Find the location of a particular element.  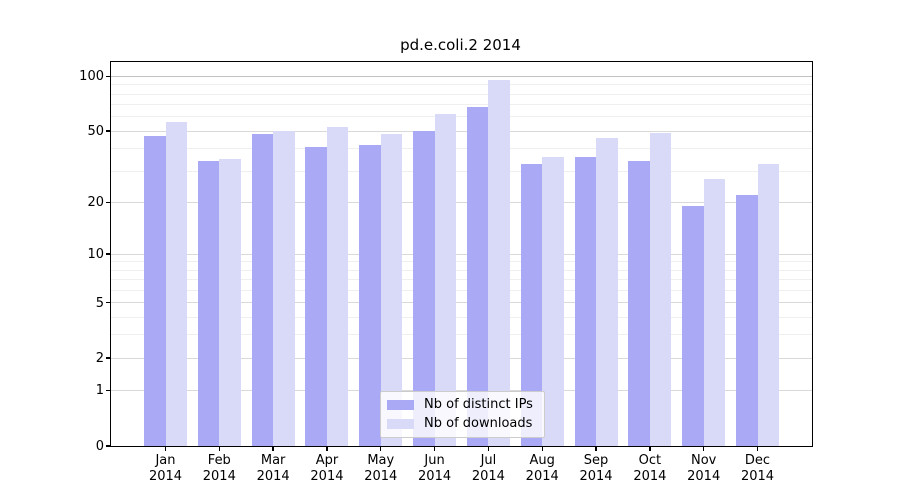

bar-downloads-oct is located at coordinates (660, 289).